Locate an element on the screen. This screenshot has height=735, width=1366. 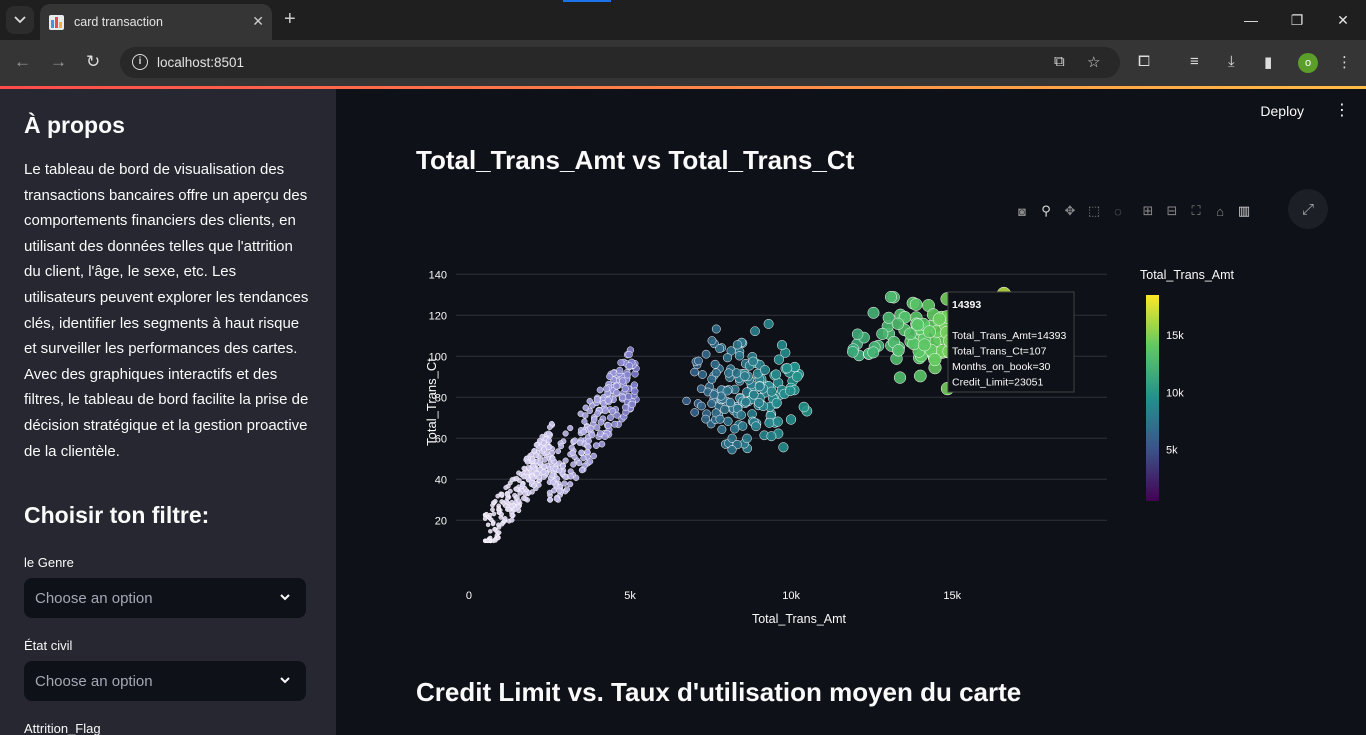
marital-select: Choose an option is located at coordinates (165, 681).